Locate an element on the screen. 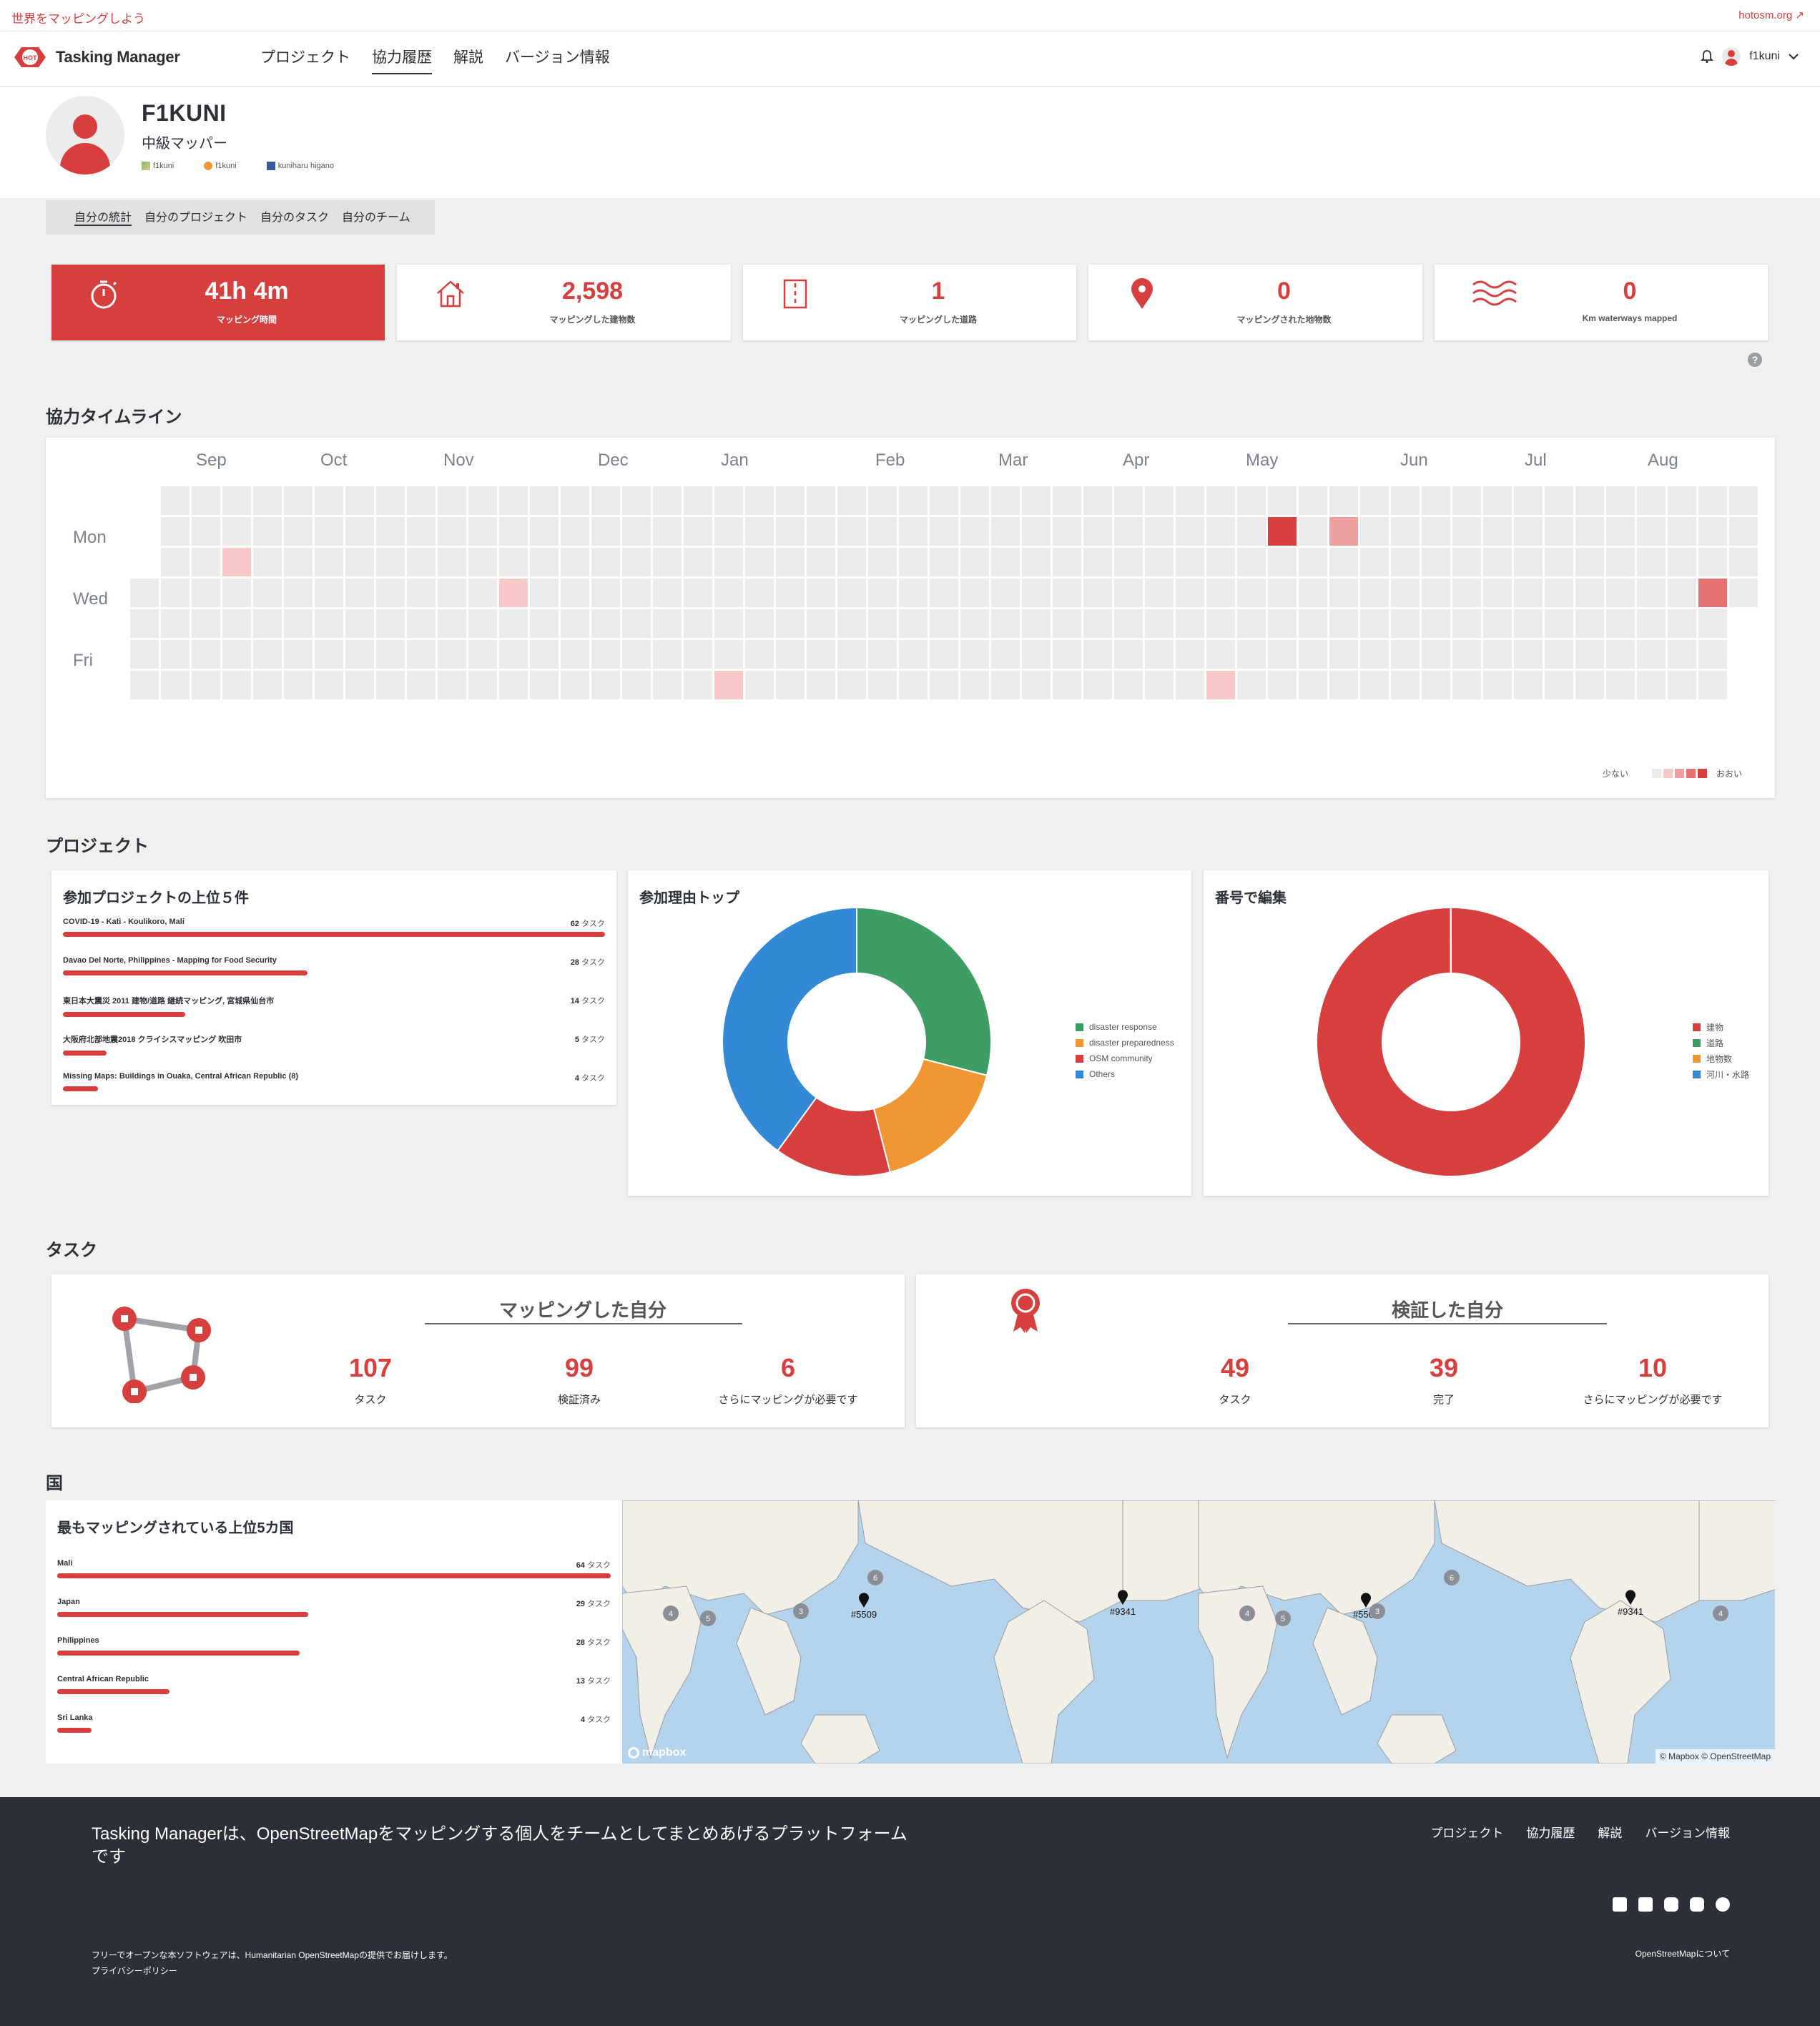  privacy-policy-link: プライバシーポリシー is located at coordinates (134, 1971).